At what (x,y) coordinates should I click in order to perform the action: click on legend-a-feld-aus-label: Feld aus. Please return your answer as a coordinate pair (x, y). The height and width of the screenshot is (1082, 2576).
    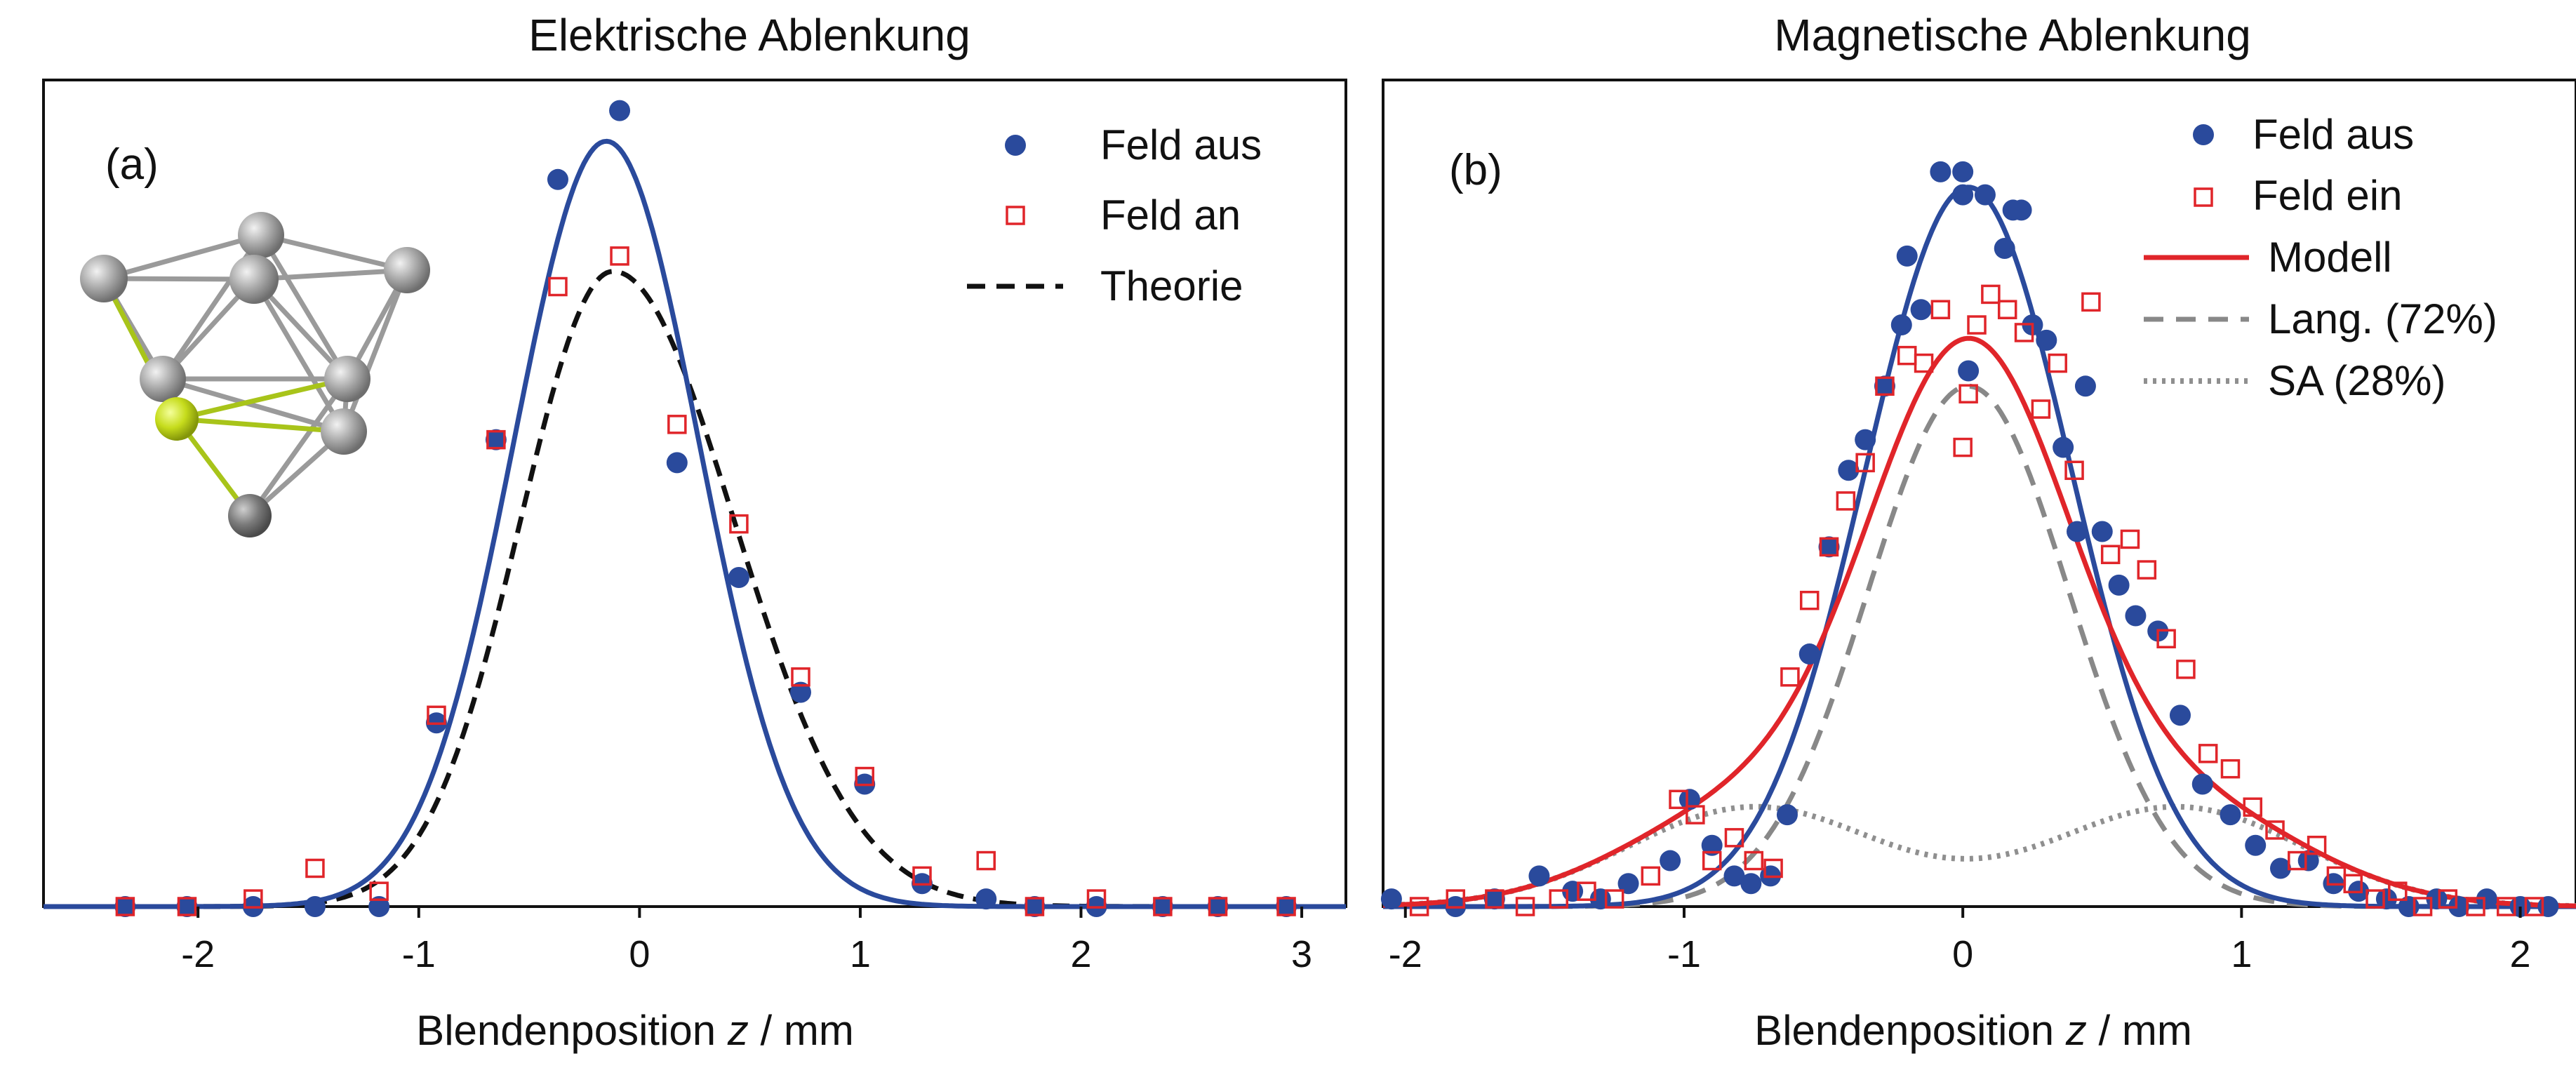
    Looking at the image, I should click on (1181, 144).